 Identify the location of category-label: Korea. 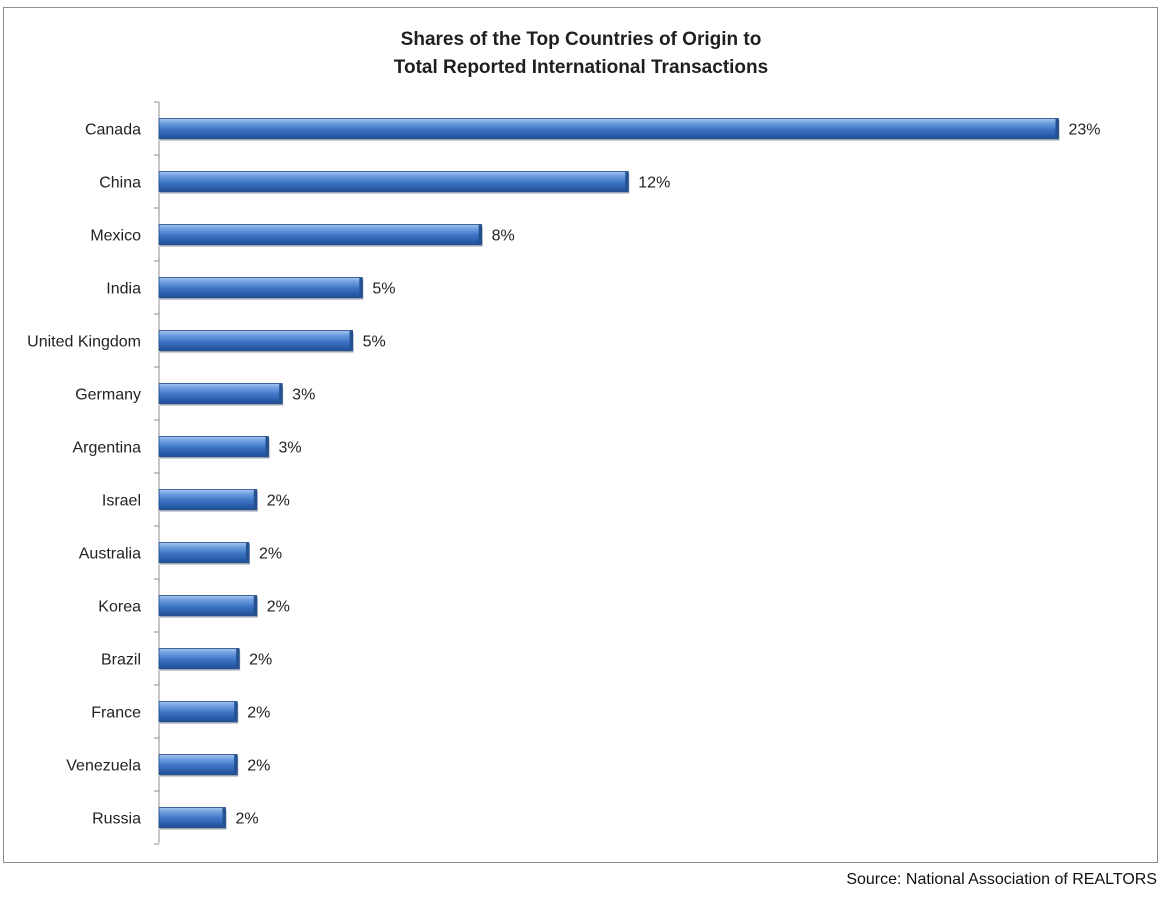
(119, 607).